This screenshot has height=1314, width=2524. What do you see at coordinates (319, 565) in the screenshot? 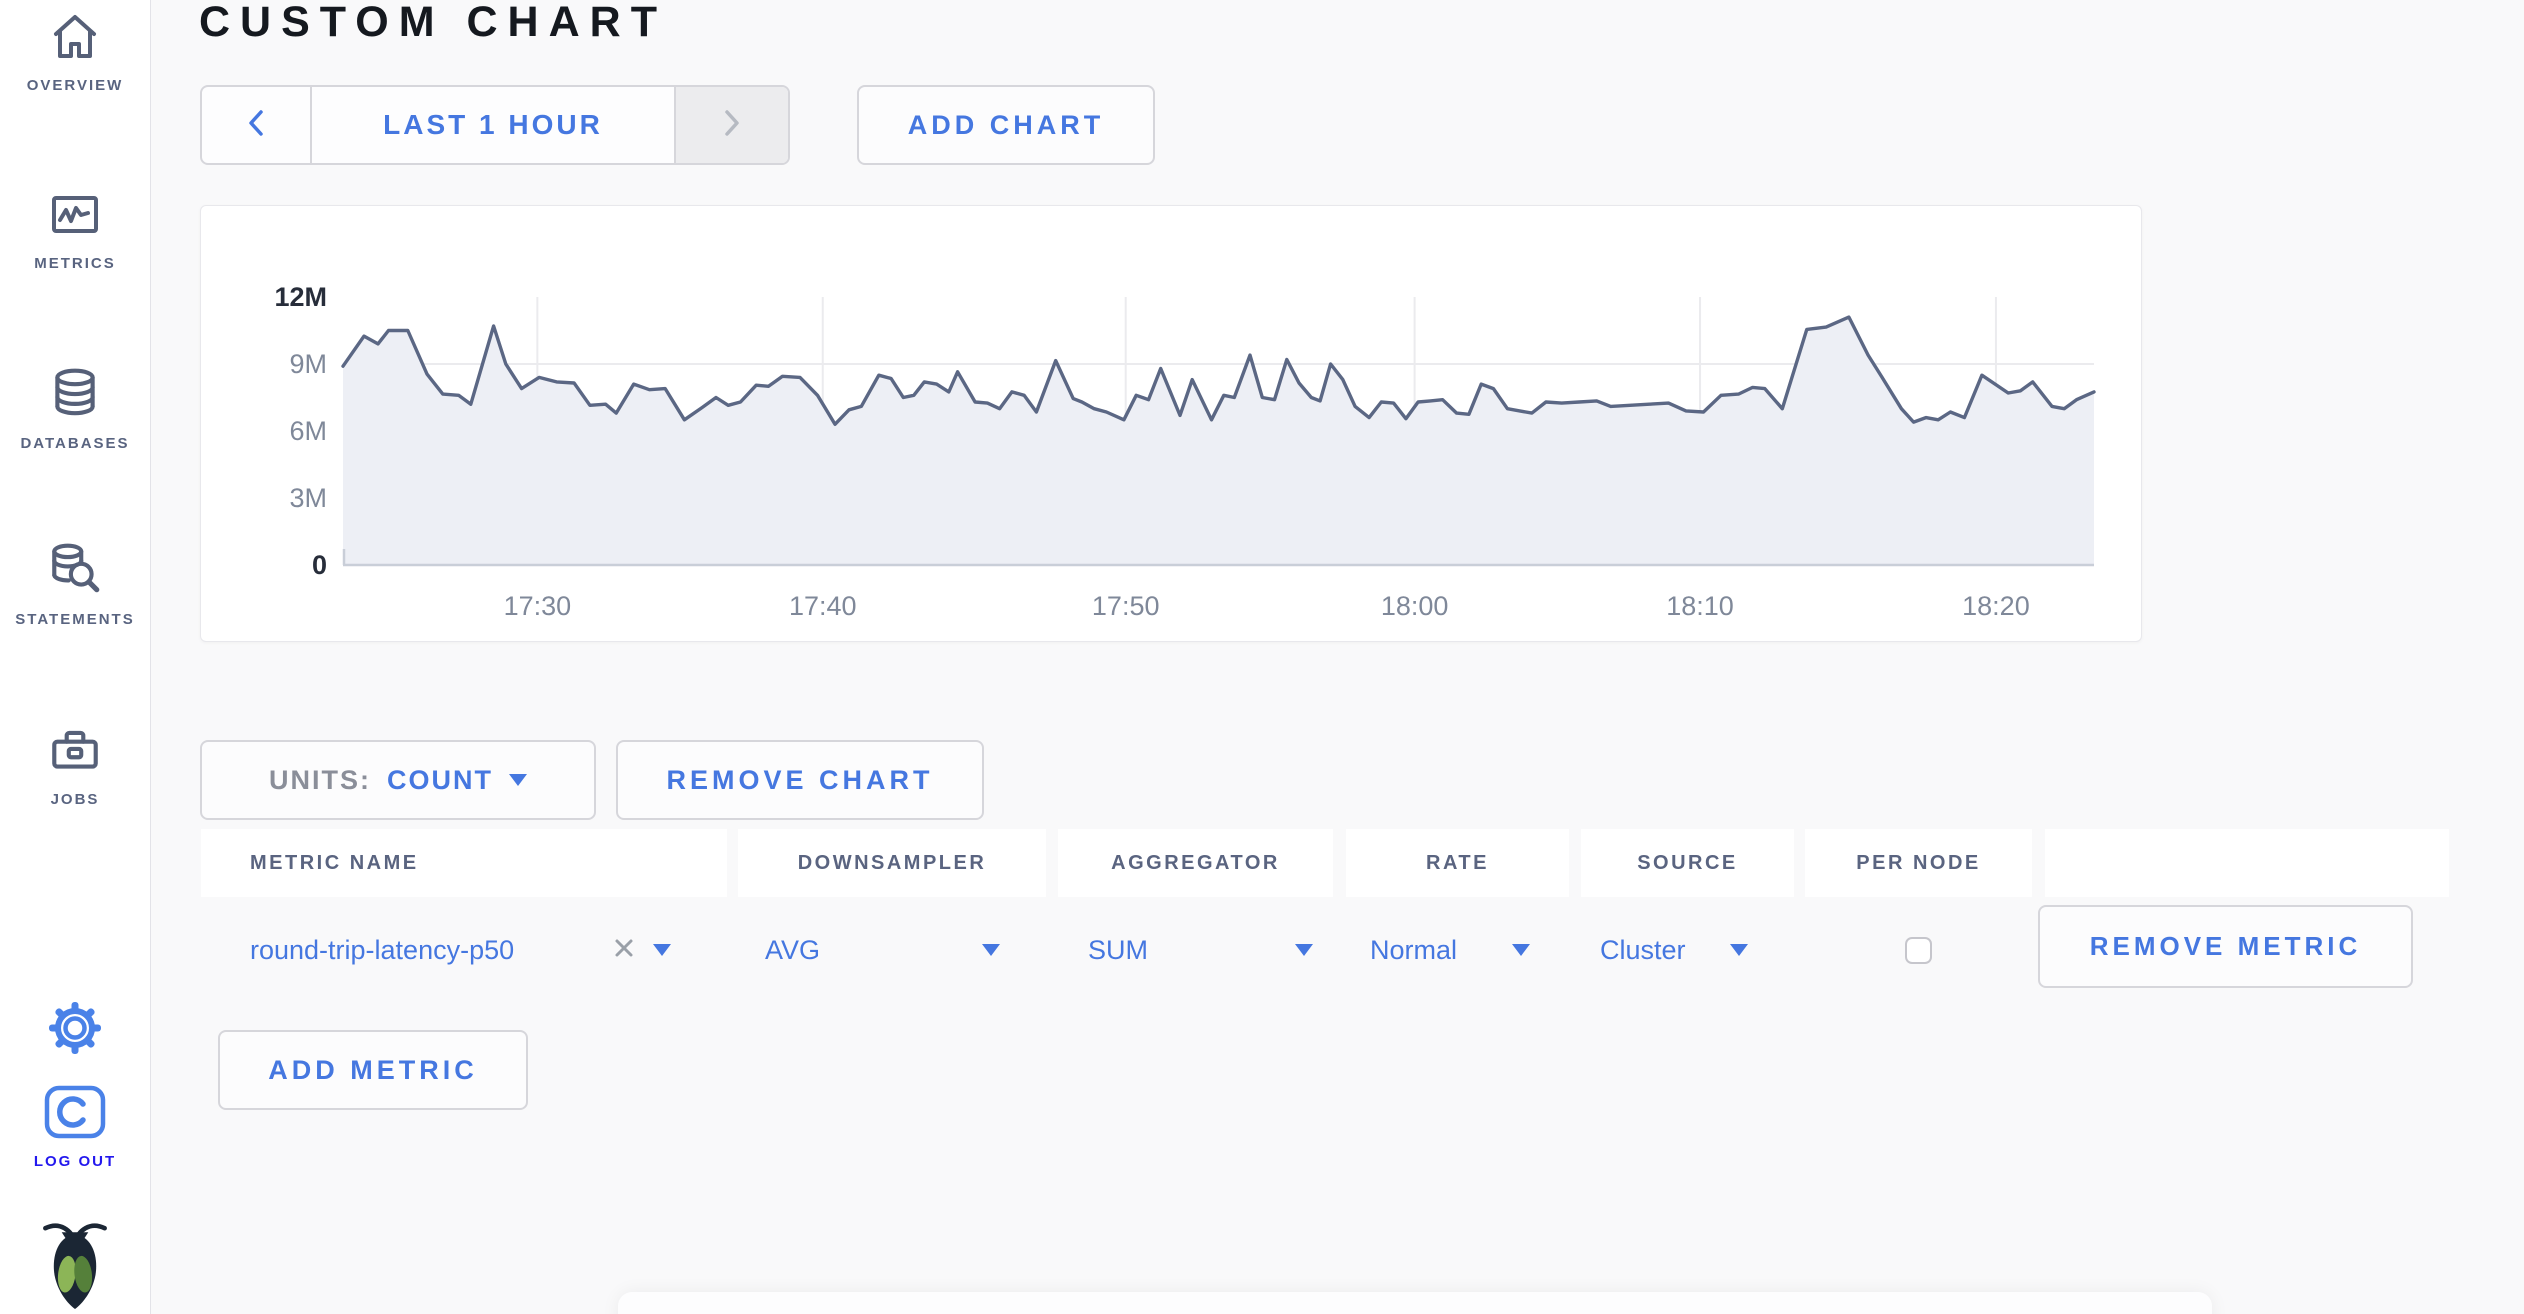
I see `y-tick-label: 0` at bounding box center [319, 565].